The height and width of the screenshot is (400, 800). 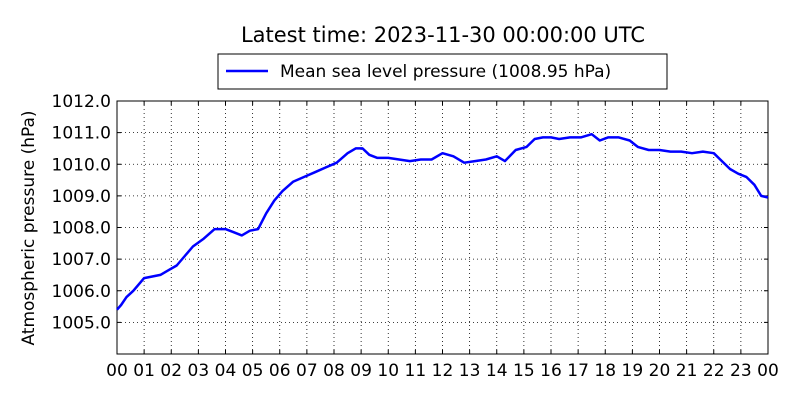 I want to click on x-tick-label: 01, so click(x=144, y=371).